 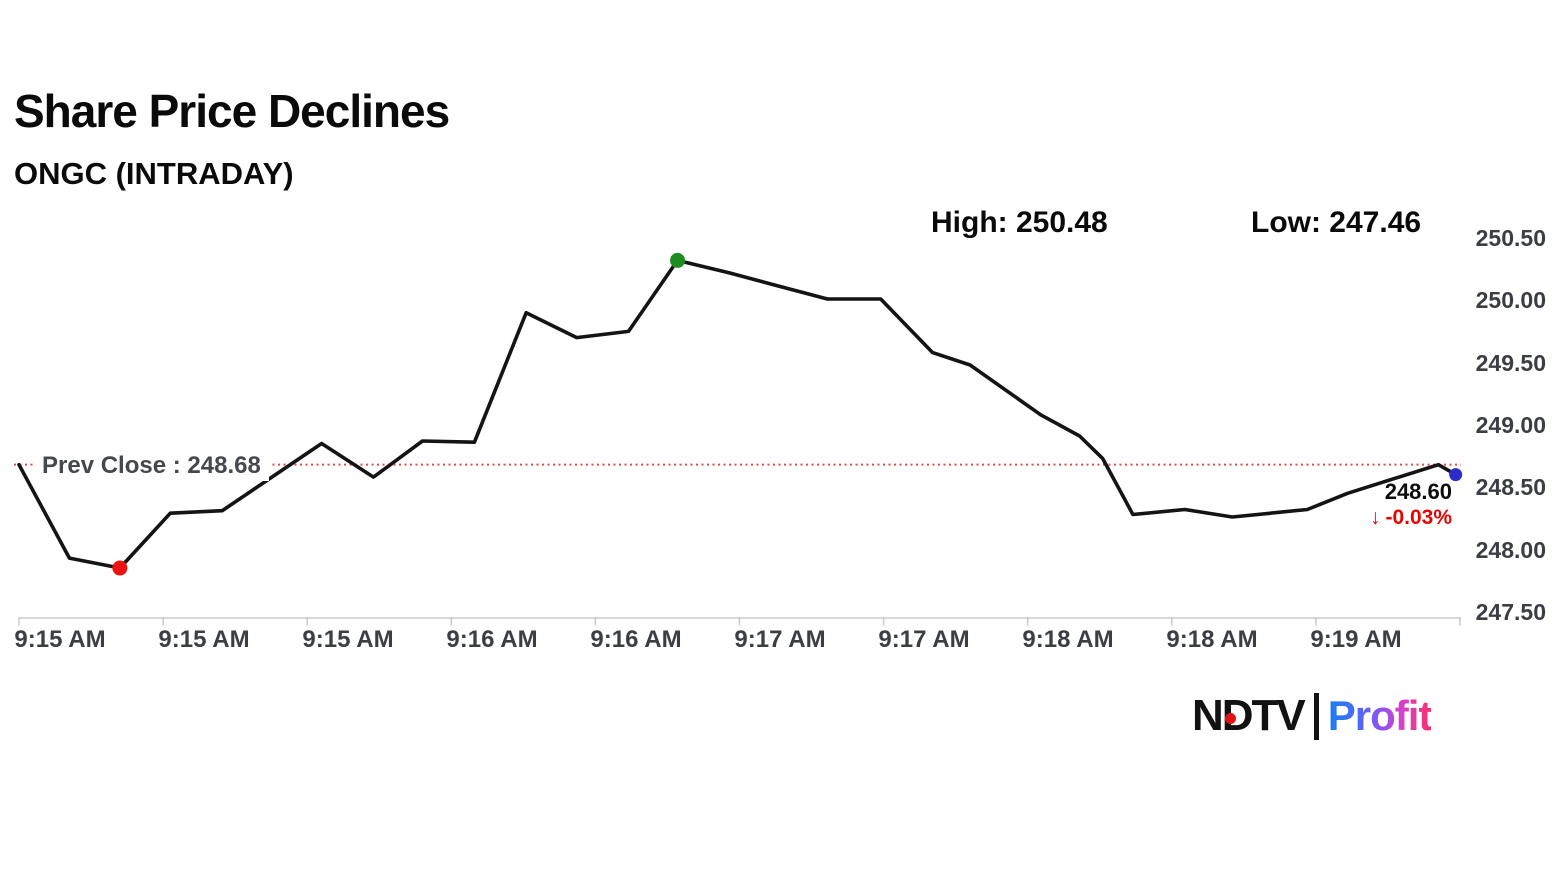 What do you see at coordinates (1510, 425) in the screenshot?
I see `y-tick-label: 249.00` at bounding box center [1510, 425].